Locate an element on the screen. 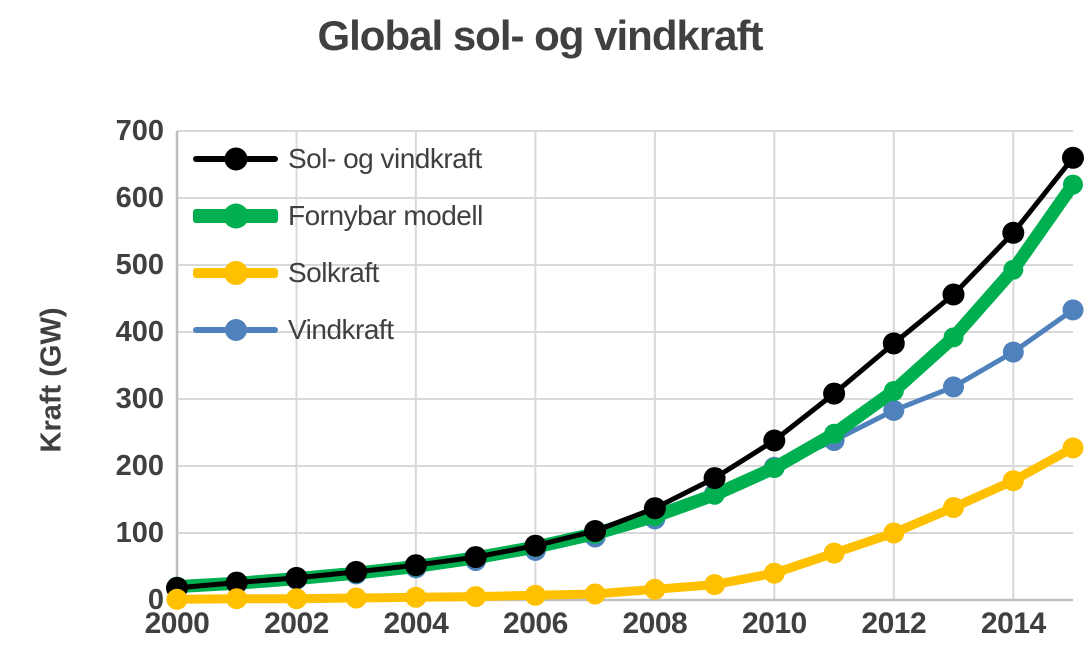 This screenshot has width=1090, height=669. x-tick-label: 2012 is located at coordinates (894, 623).